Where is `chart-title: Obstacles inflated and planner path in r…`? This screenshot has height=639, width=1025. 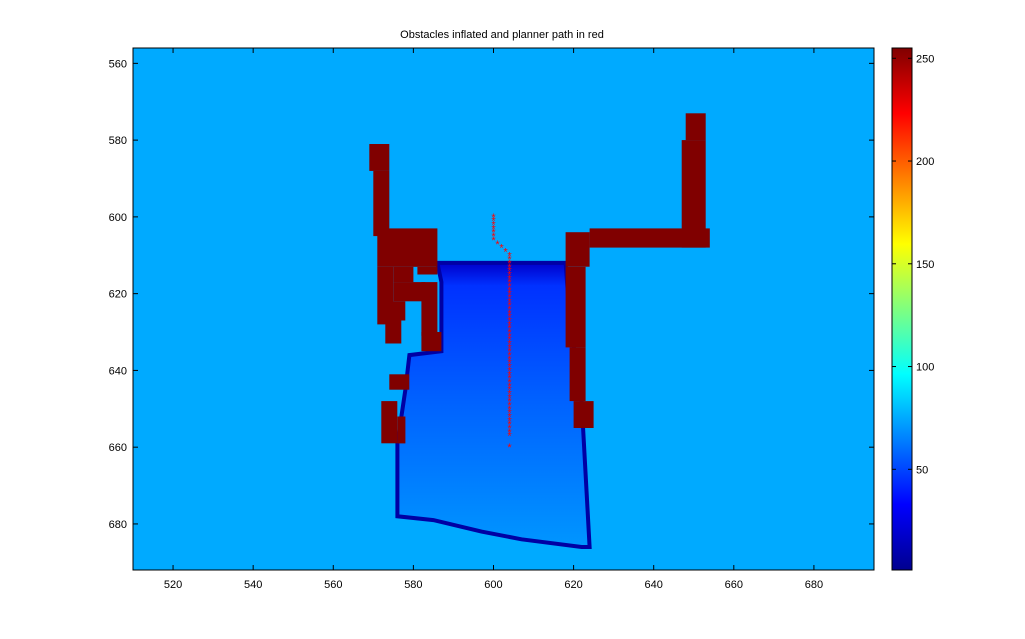
chart-title: Obstacles inflated and planner path in r… is located at coordinates (502, 35).